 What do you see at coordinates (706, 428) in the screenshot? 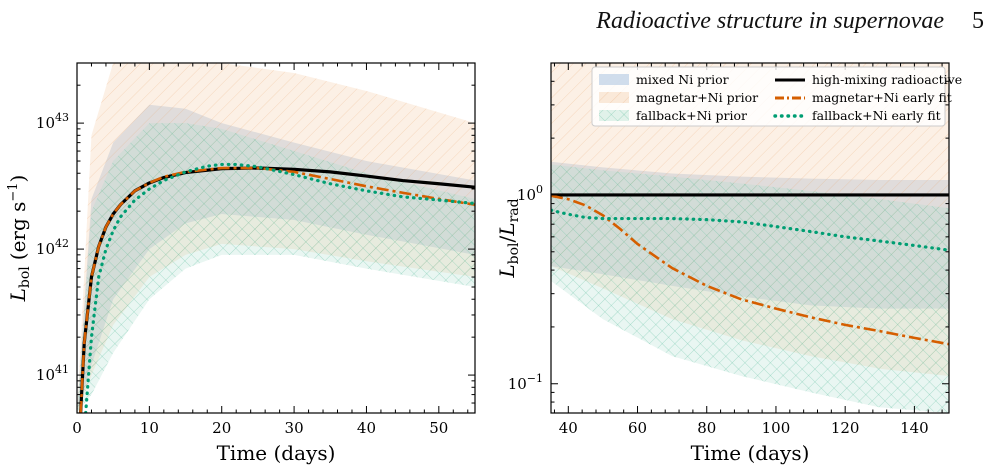
I see `x-tick-label: 80` at bounding box center [706, 428].